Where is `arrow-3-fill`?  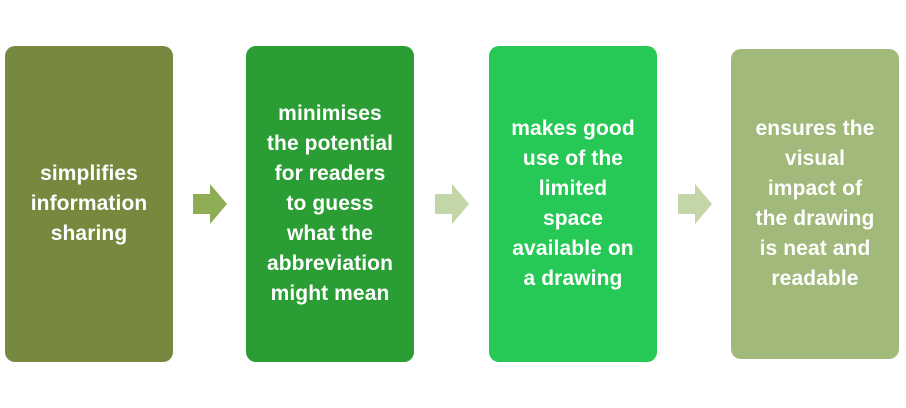
arrow-3-fill is located at coordinates (695, 204).